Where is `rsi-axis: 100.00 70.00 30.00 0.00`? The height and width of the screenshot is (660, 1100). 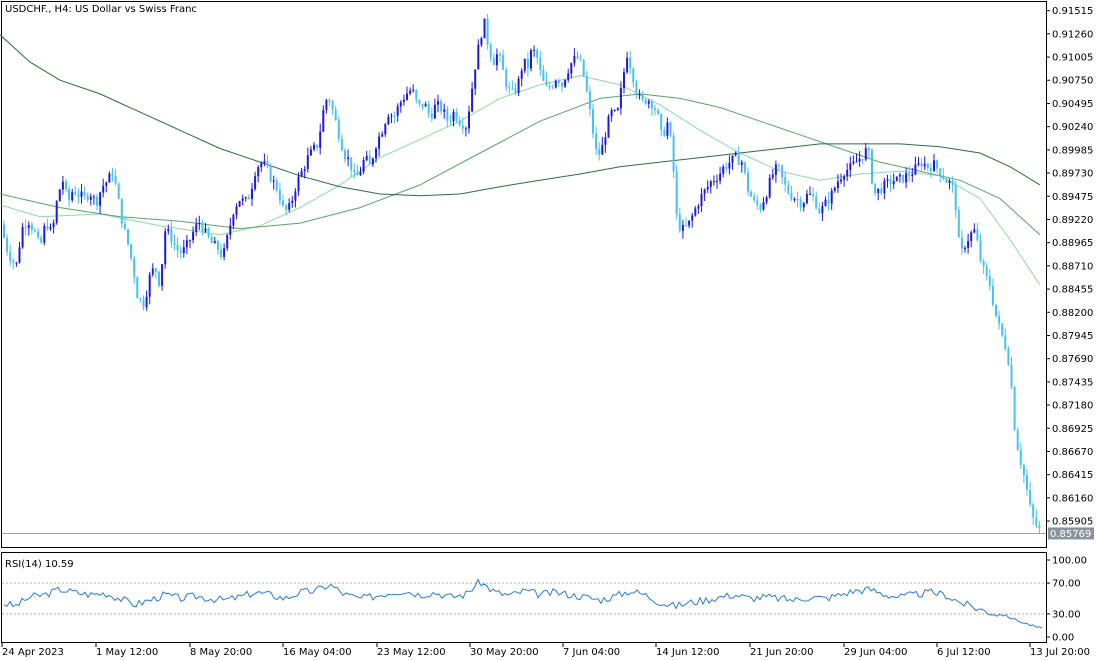
rsi-axis: 100.00 70.00 30.00 0.00 is located at coordinates (1066, 600).